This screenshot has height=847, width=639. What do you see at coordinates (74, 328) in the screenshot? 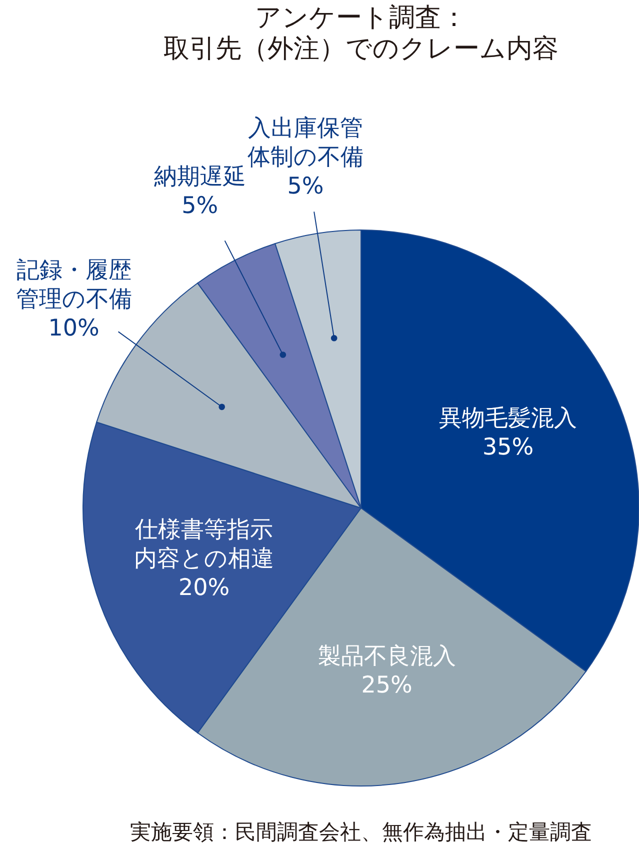
I see `data-label: 10%` at bounding box center [74, 328].